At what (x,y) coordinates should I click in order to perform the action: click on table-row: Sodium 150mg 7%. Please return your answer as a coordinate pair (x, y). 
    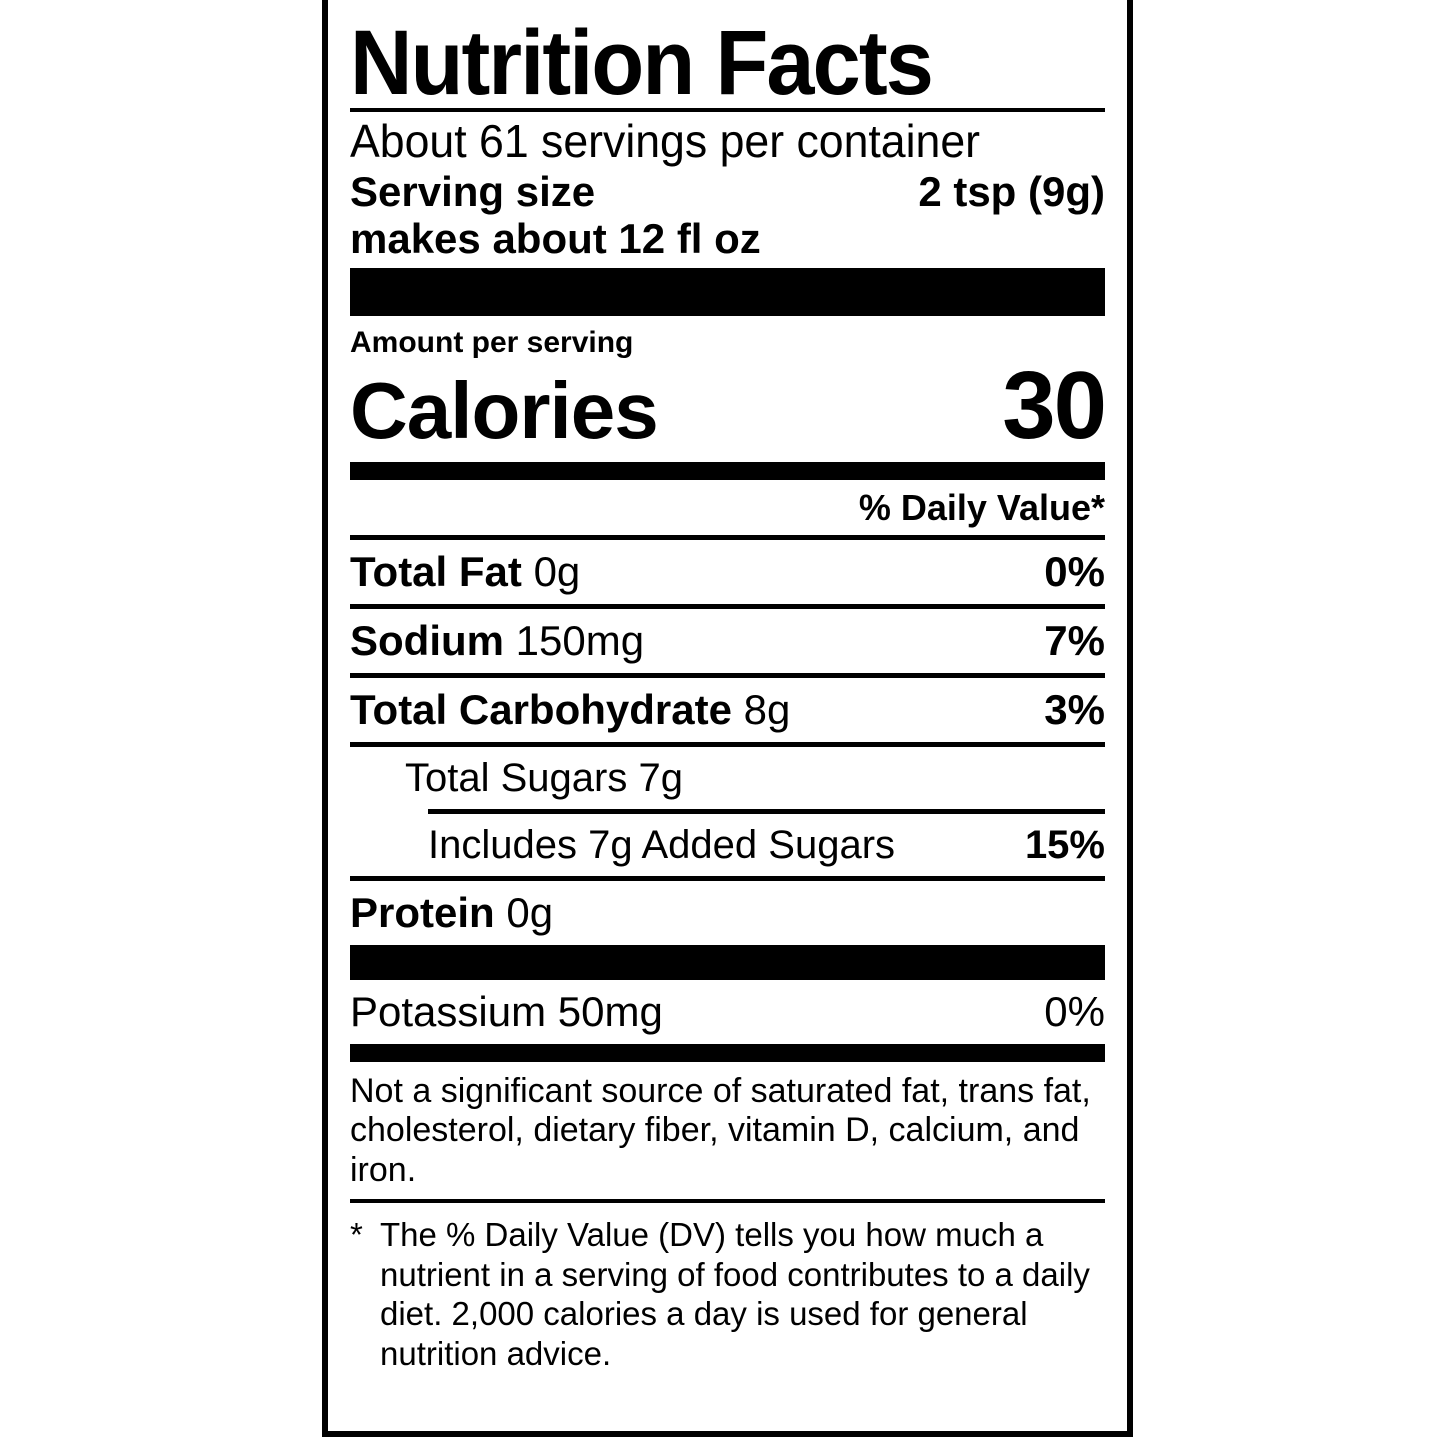
    Looking at the image, I should click on (727, 641).